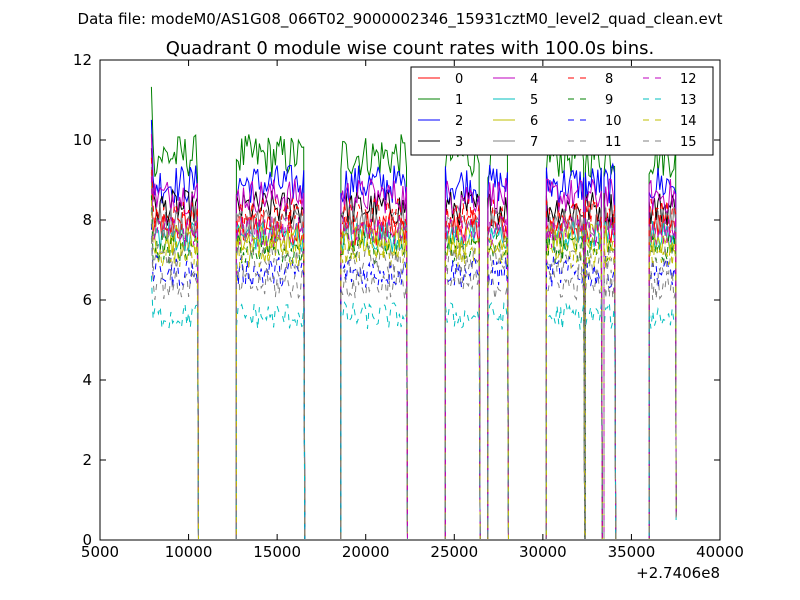 The width and height of the screenshot is (800, 600). I want to click on y-tick-label: 12, so click(82, 60).